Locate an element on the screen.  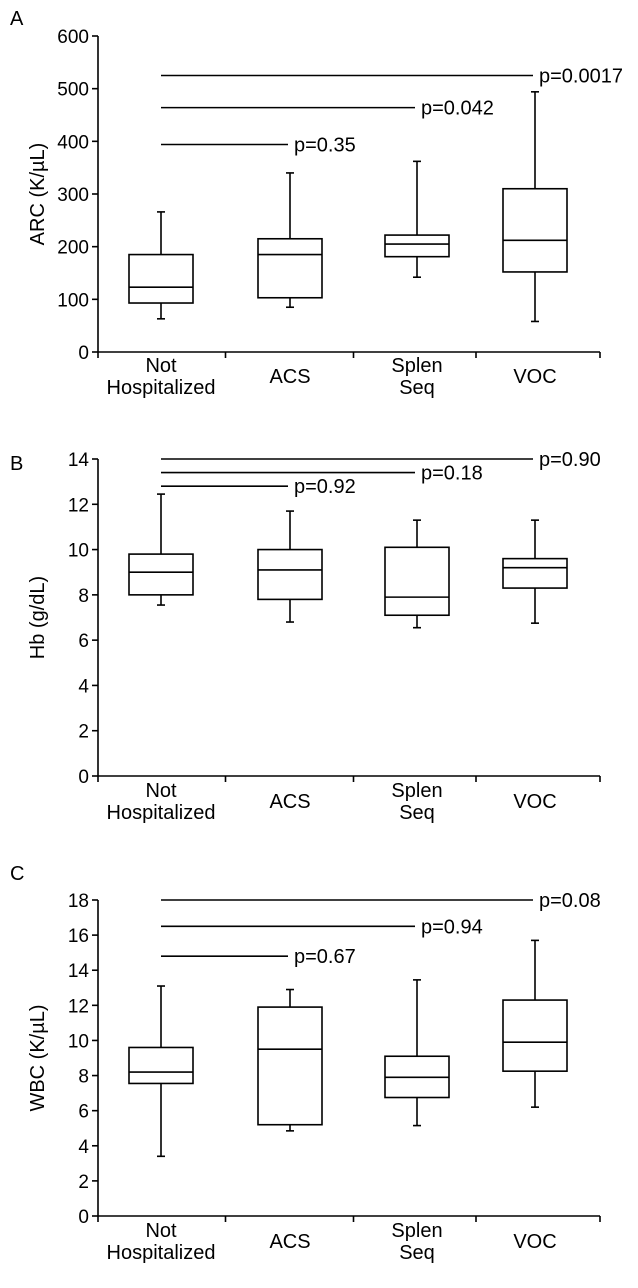
p-value-label: p=0.92 is located at coordinates (325, 487).